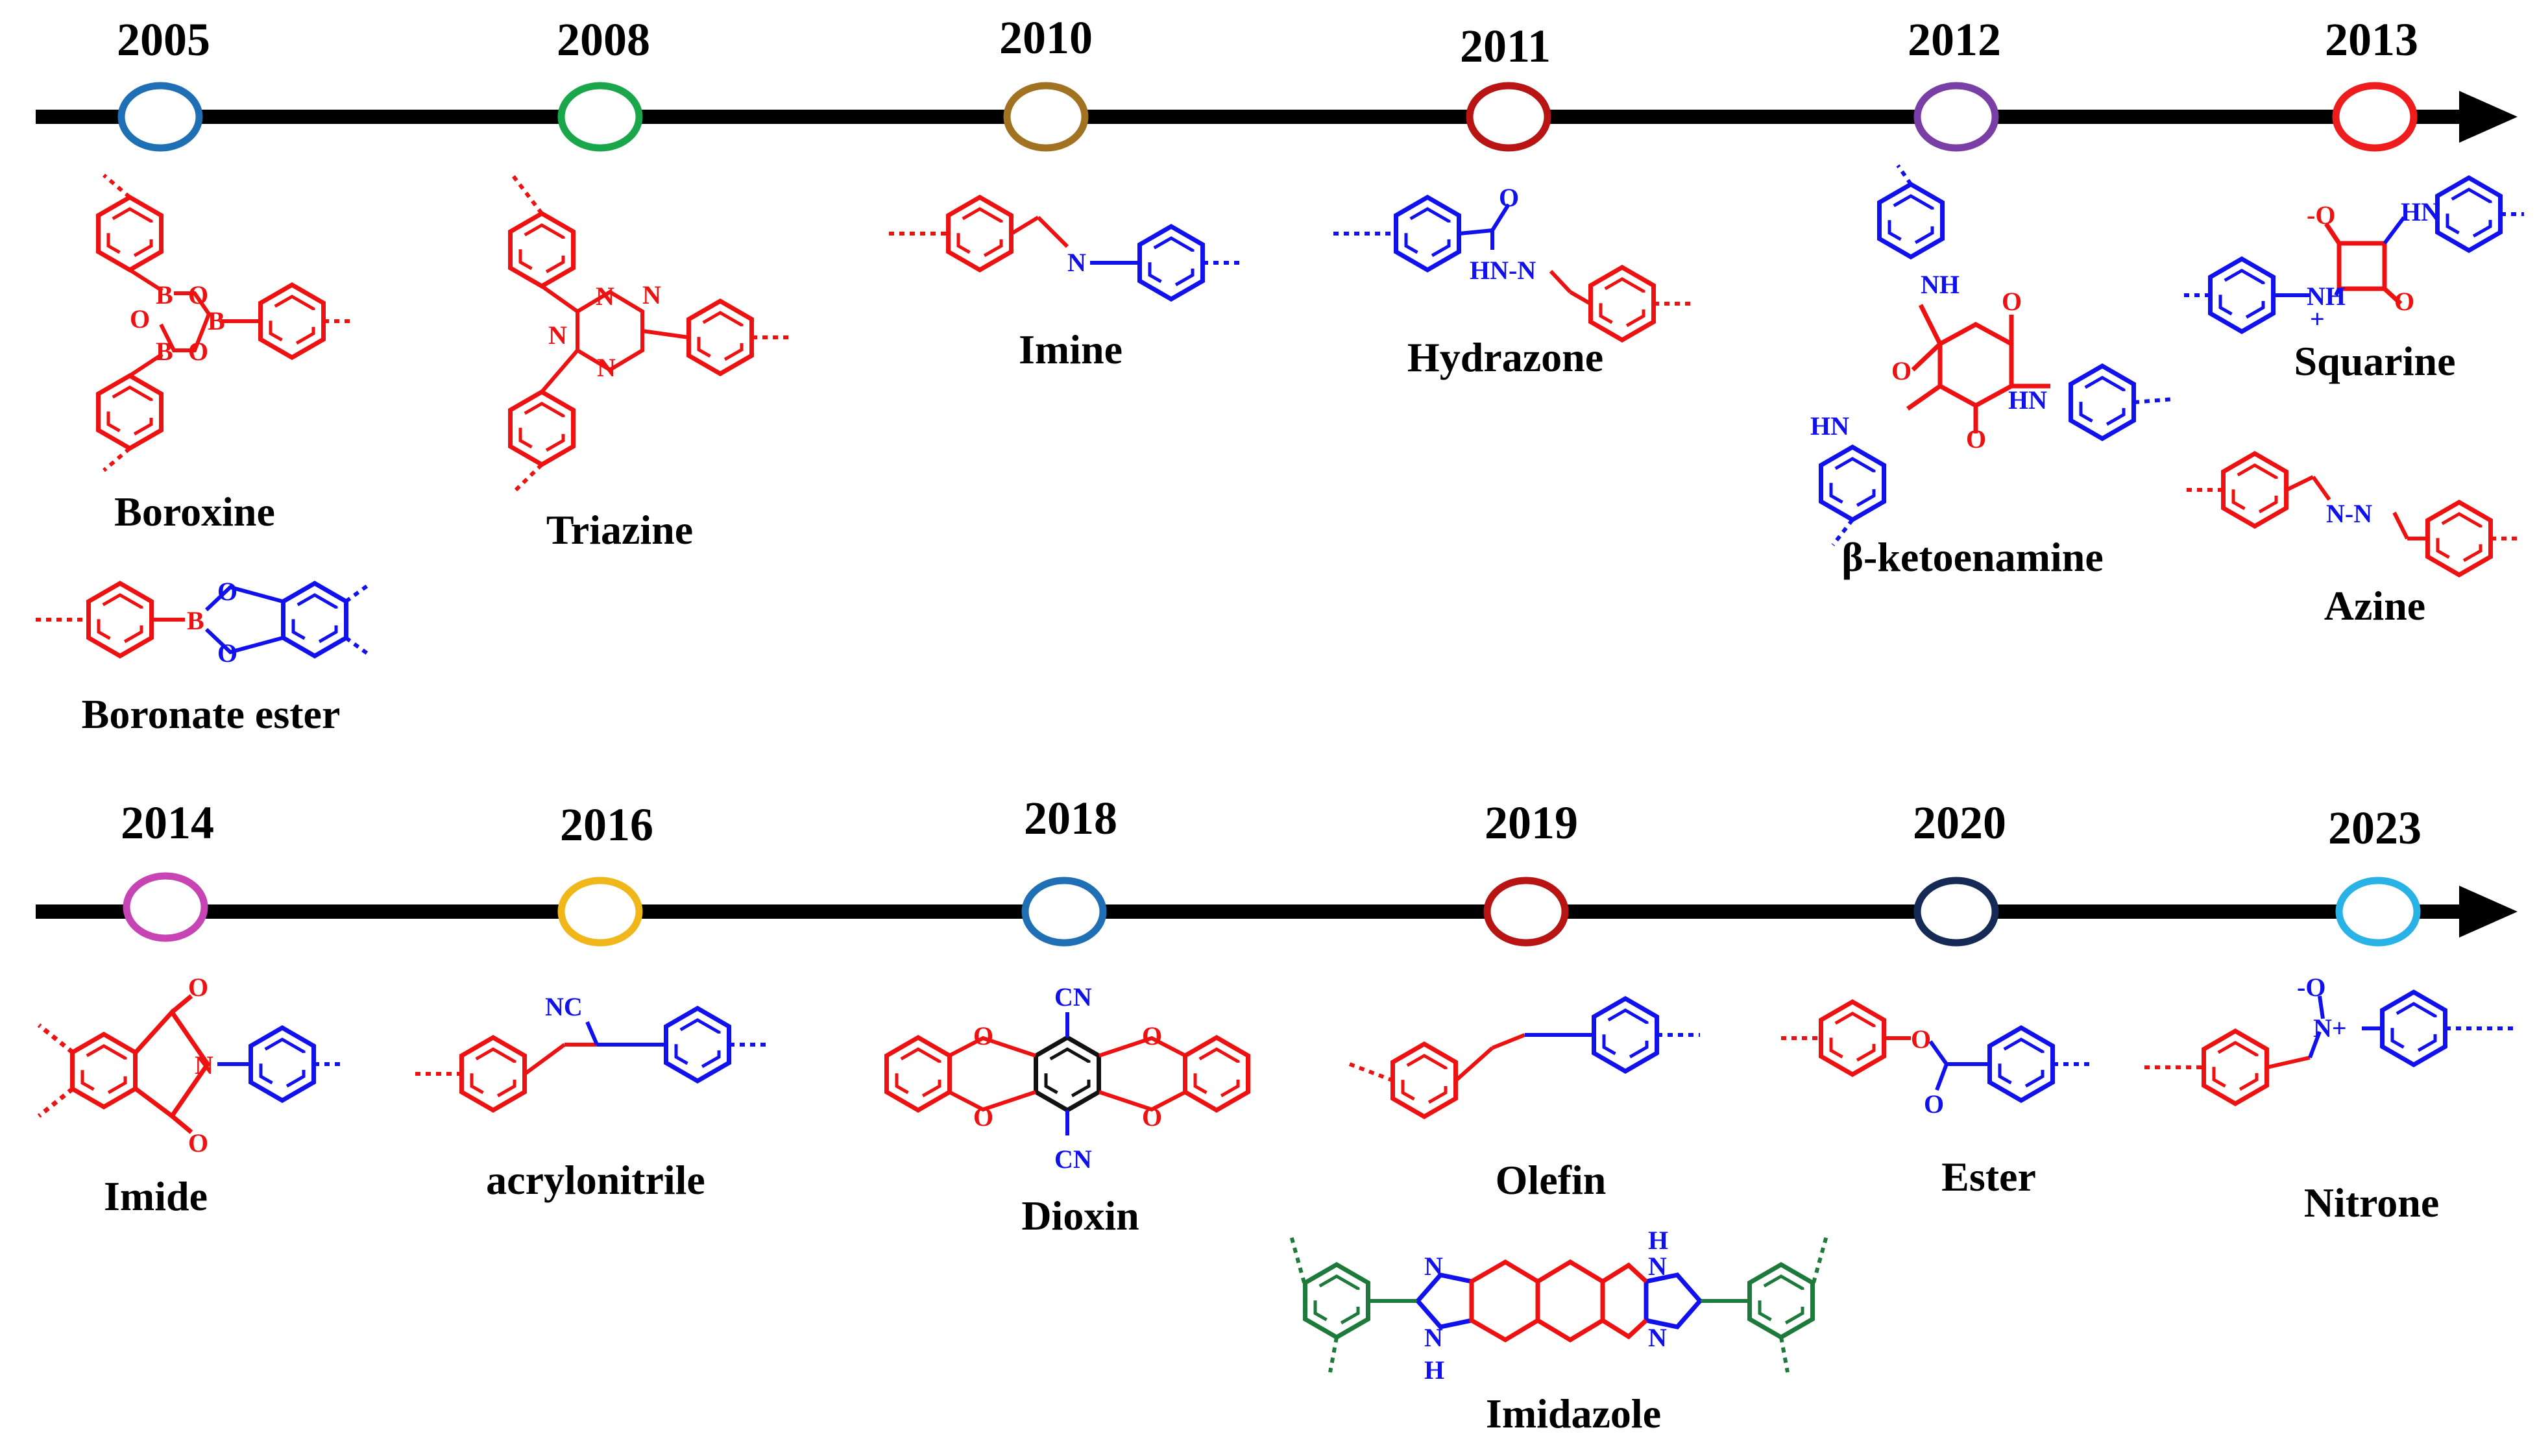 This screenshot has width=2537, height=1456. I want to click on year-2018: 2018, so click(1070, 818).